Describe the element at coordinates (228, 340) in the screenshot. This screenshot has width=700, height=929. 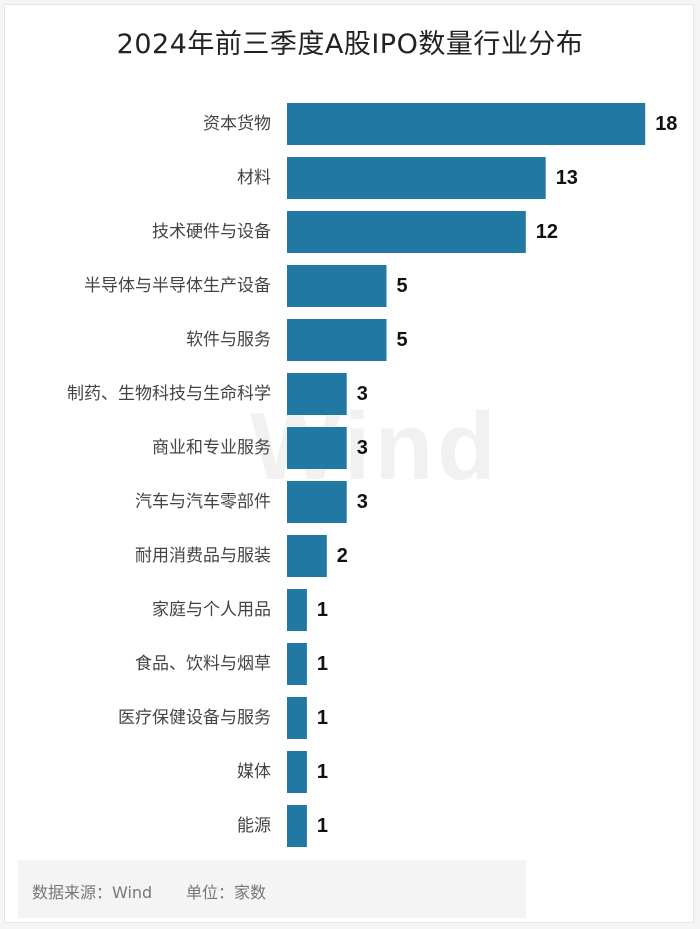
I see `category-label: 软件与服务` at that location.